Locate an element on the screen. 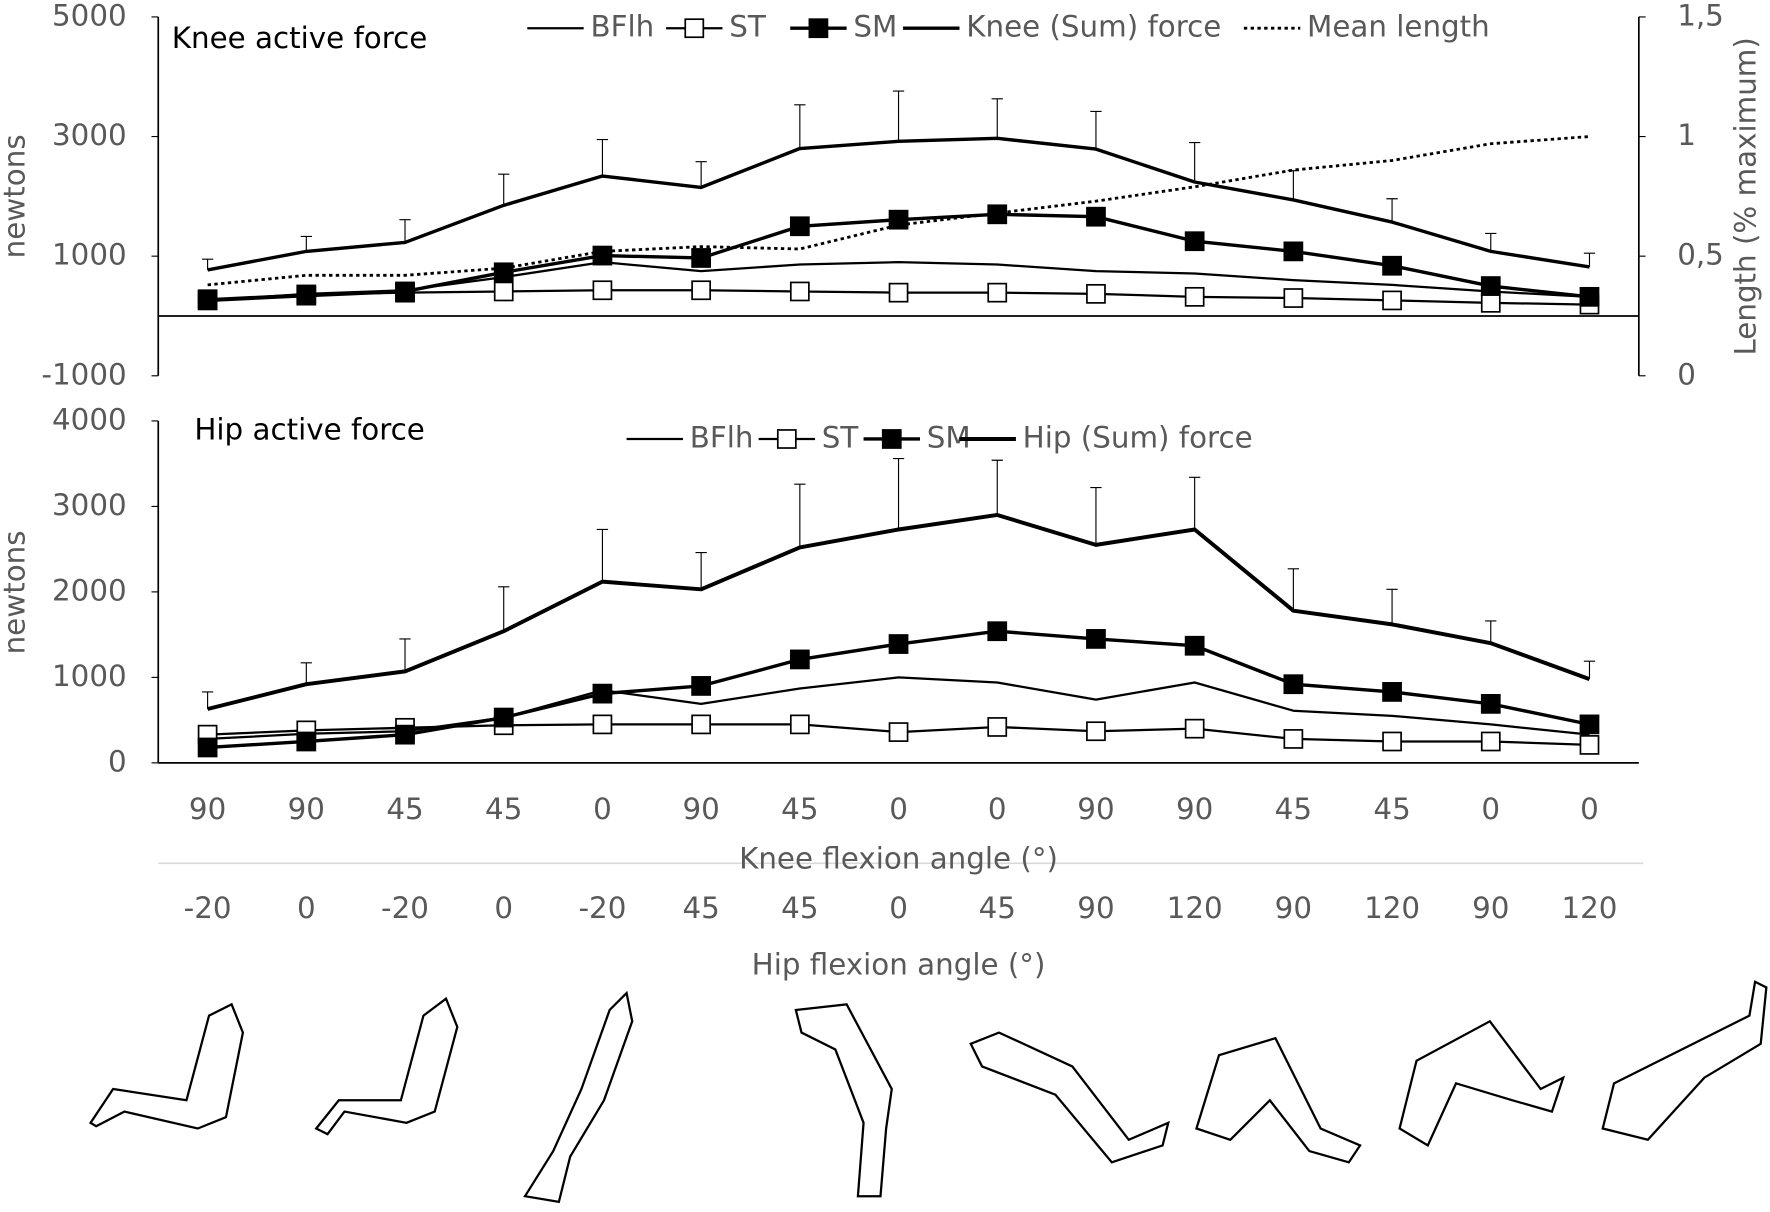 This screenshot has height=1212, width=1770. x2-tick-label: 90 is located at coordinates (1490, 908).